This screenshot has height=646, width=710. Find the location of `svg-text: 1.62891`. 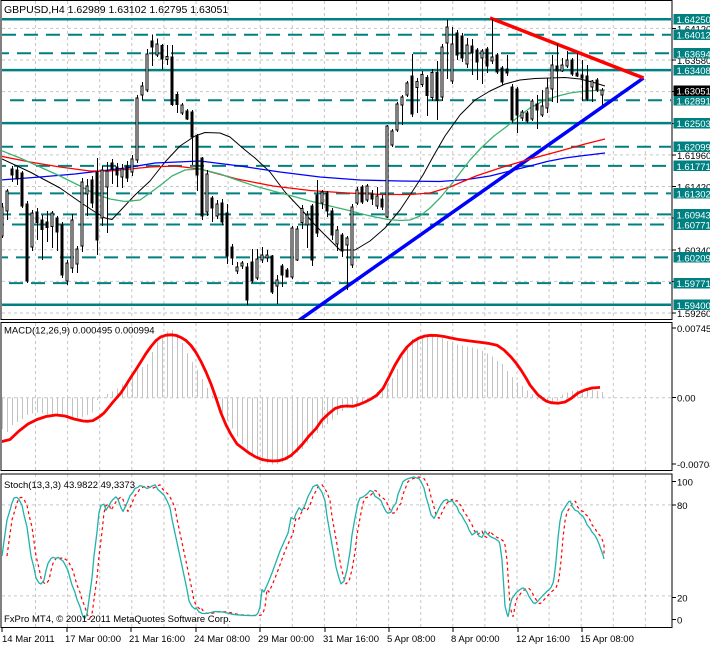

svg-text: 1.62891 is located at coordinates (693, 101).